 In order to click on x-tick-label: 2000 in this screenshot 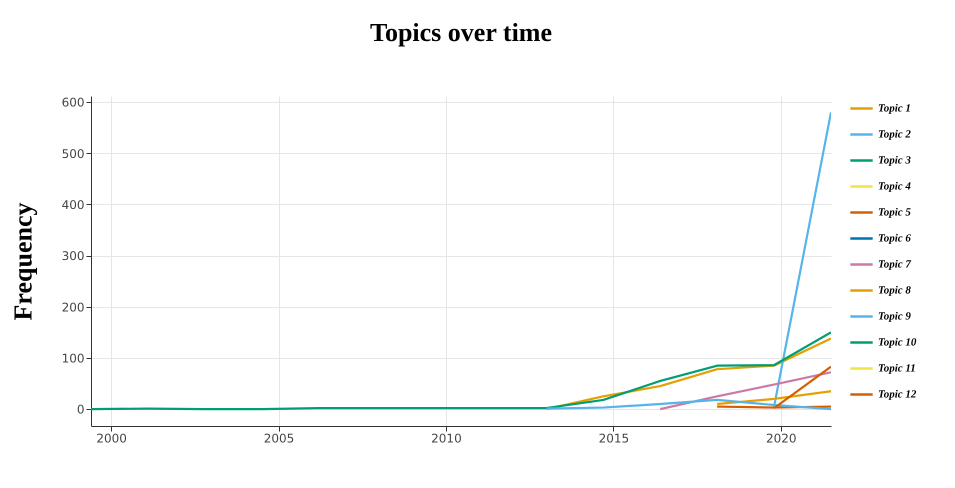, I will do `click(111, 439)`.